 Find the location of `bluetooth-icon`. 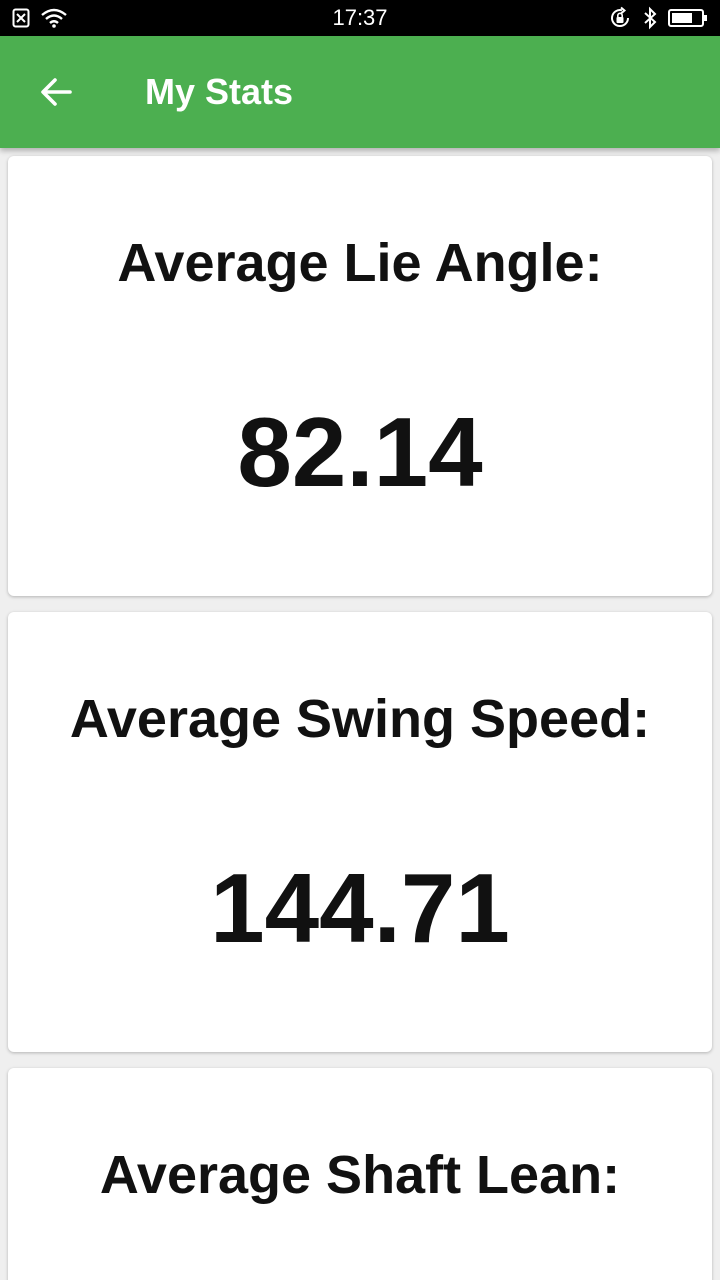

bluetooth-icon is located at coordinates (650, 18).